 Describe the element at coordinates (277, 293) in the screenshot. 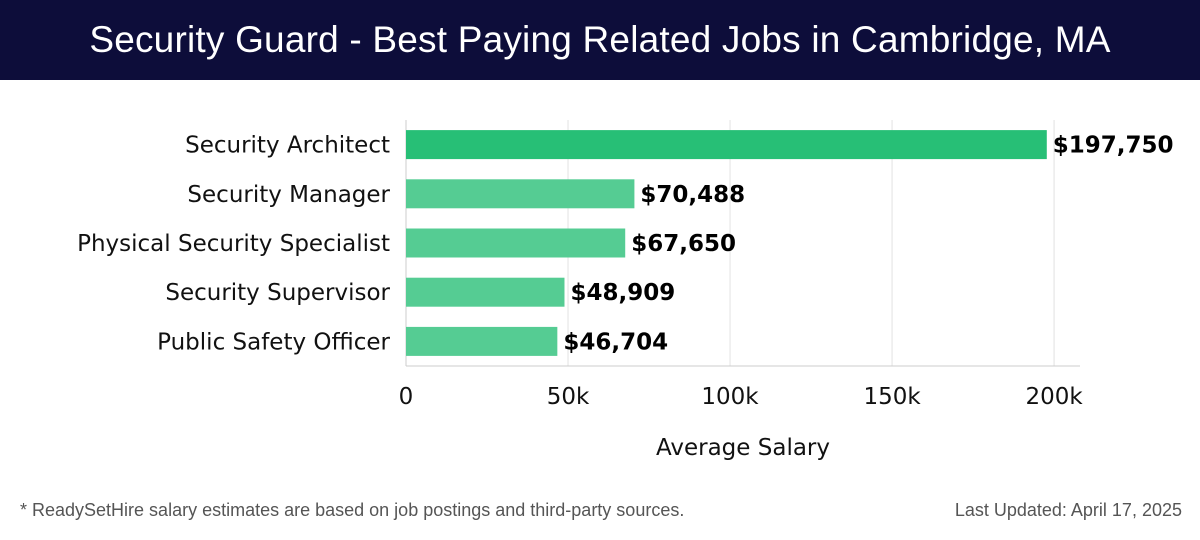

I see `category-label: Security Supervisor` at that location.